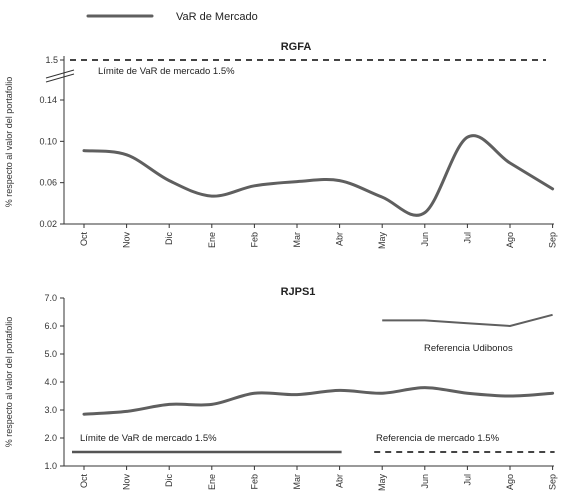 The height and width of the screenshot is (498, 571). What do you see at coordinates (50, 410) in the screenshot?
I see `y-tick-label: 3.0` at bounding box center [50, 410].